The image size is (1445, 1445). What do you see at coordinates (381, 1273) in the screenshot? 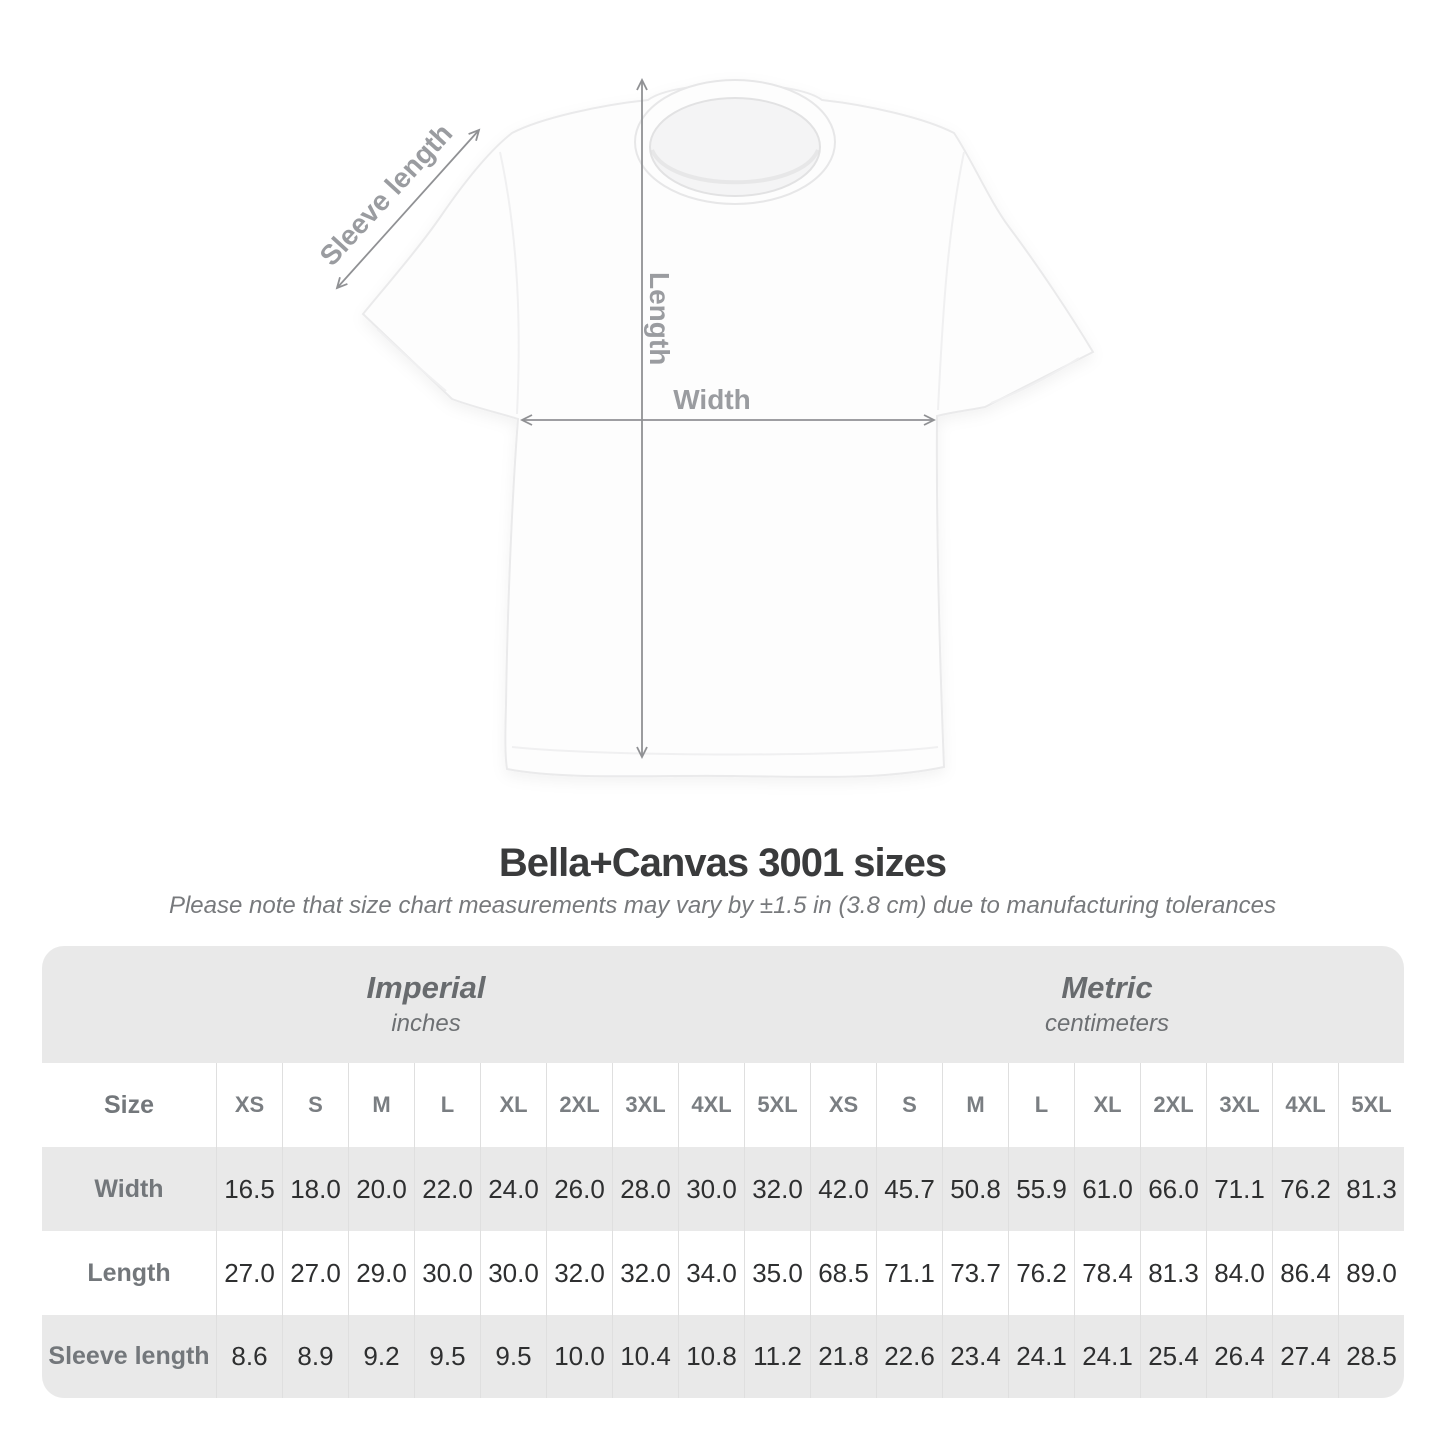
I see `length-value: 29.0` at bounding box center [381, 1273].